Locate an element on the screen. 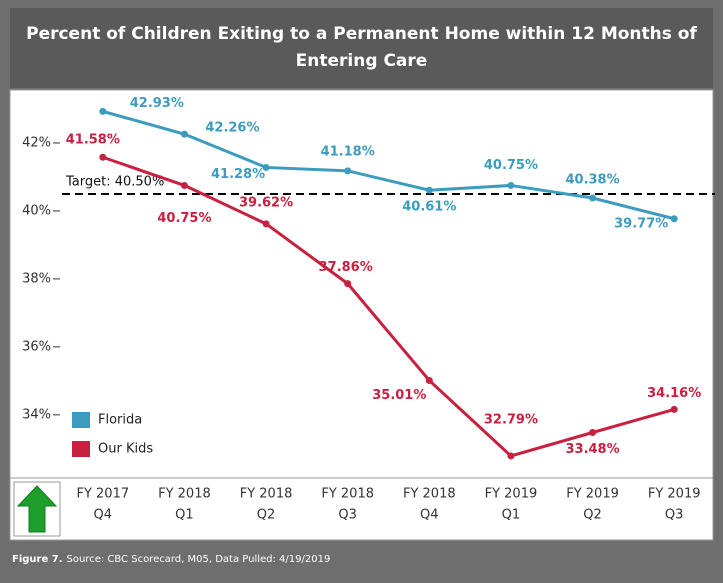  data-label: 42.26% is located at coordinates (232, 128).